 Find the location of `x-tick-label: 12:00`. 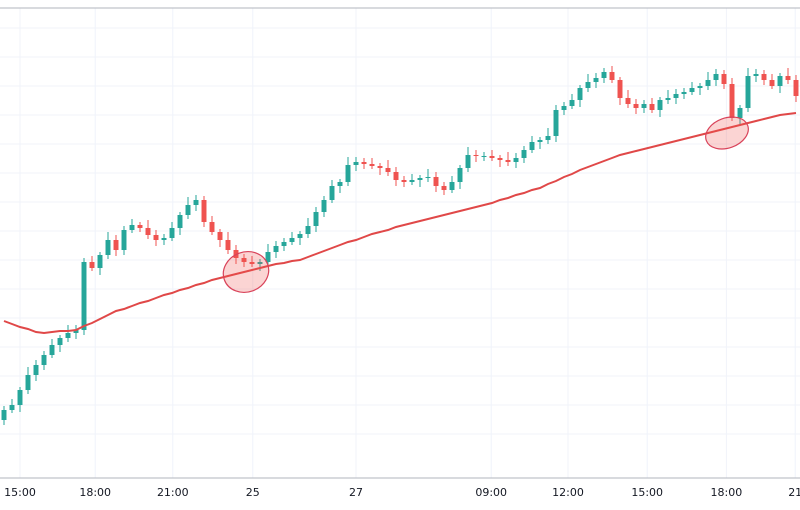

x-tick-label: 12:00 is located at coordinates (568, 492).